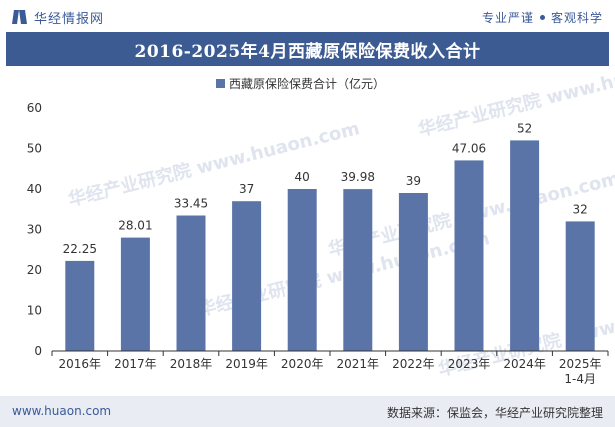 This screenshot has width=615, height=427. Describe the element at coordinates (220, 83) in the screenshot. I see `legend-swatch` at that location.